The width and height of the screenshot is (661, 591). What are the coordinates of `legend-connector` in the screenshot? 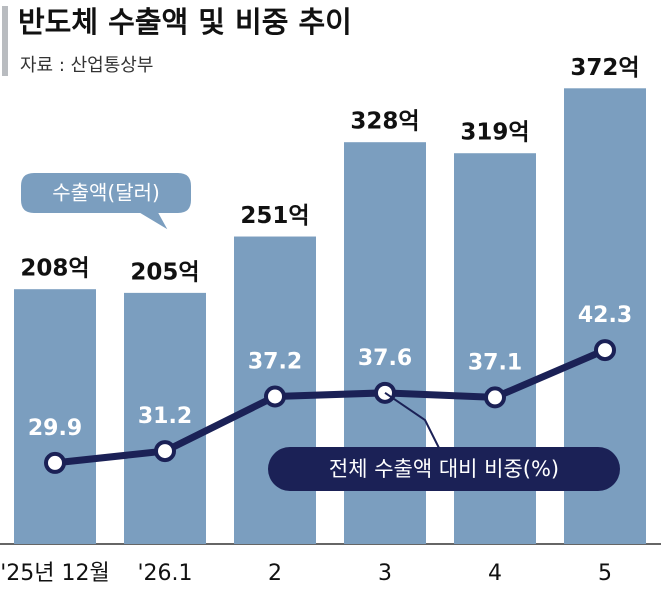 It's located at (412, 421).